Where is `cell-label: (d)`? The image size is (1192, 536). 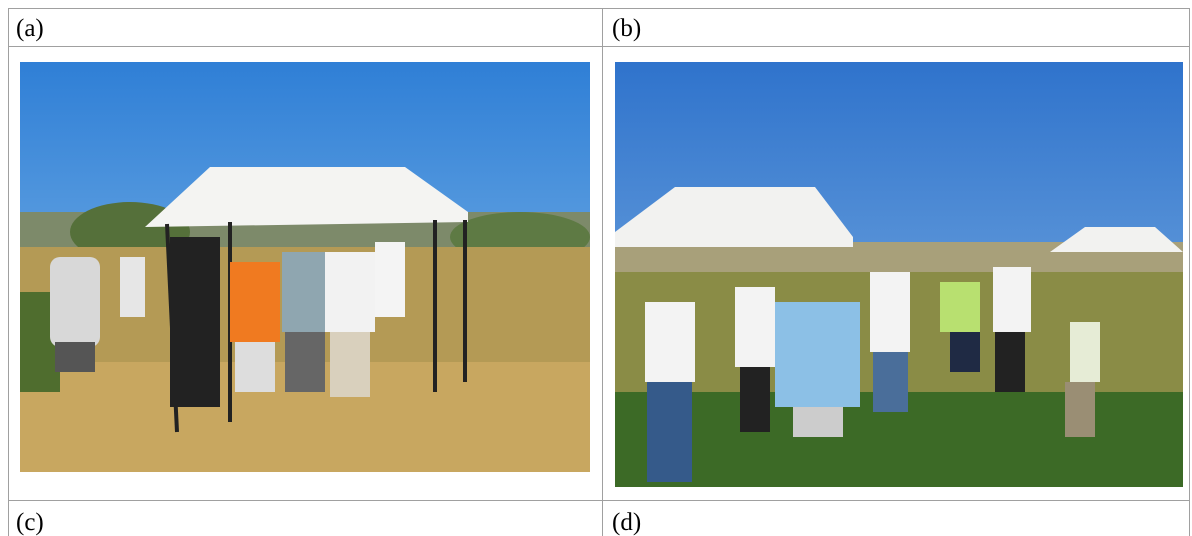 cell-label: (d) is located at coordinates (627, 522).